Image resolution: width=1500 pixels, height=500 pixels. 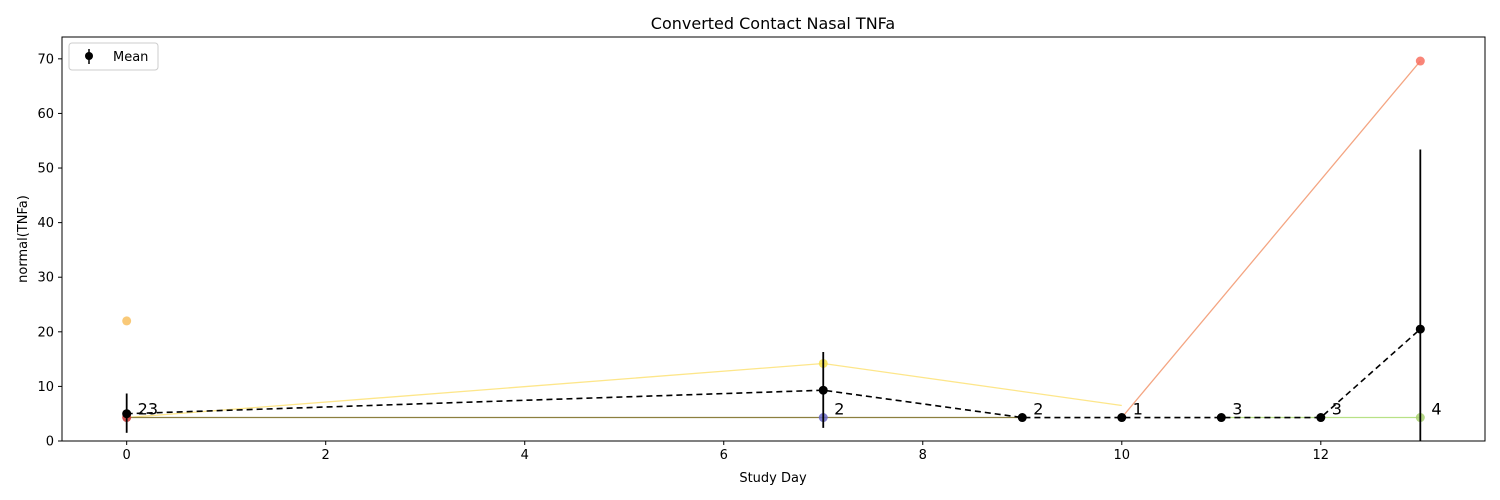 I want to click on x-tick-label: 2, so click(x=326, y=455).